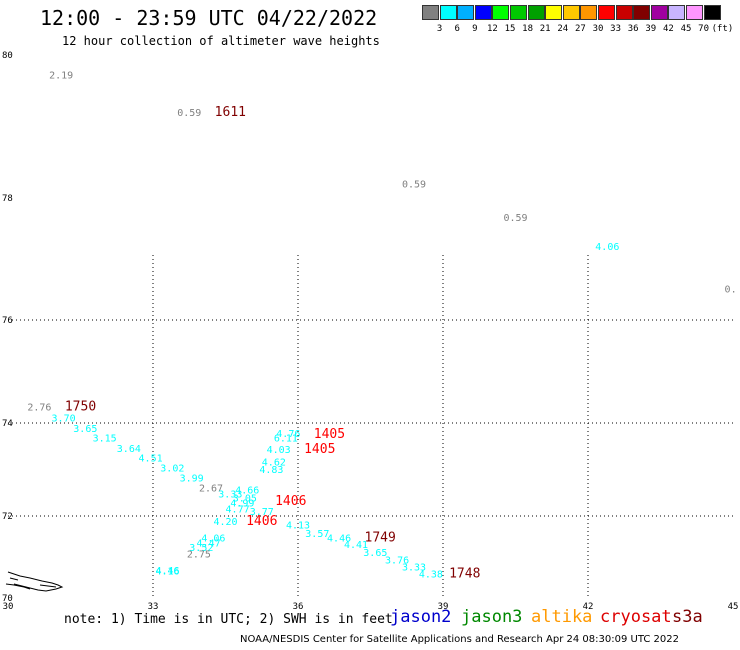  Describe the element at coordinates (64, 418) in the screenshot. I see `wave-height-label: 3.70` at that location.